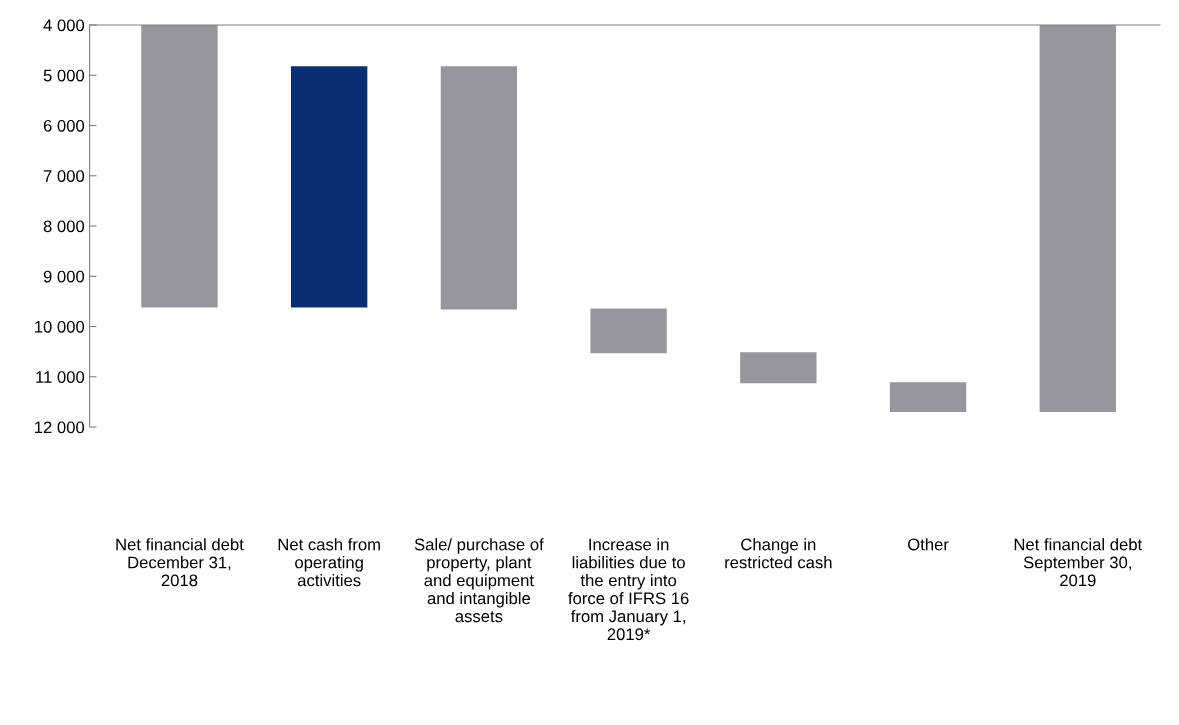 The image size is (1179, 725). I want to click on y-tick-label: 8 000, so click(64, 226).